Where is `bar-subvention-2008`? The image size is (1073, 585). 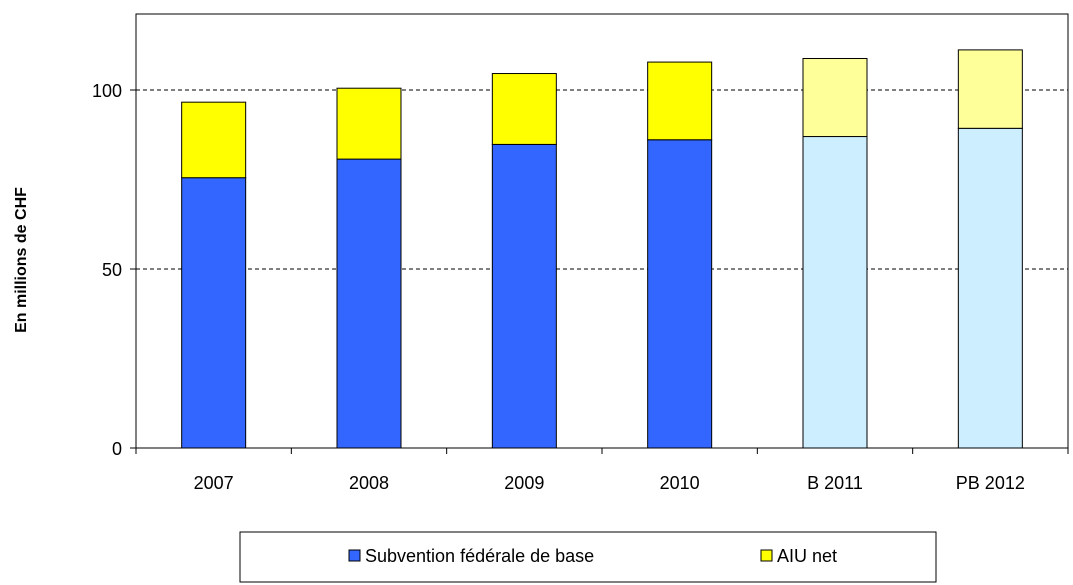 bar-subvention-2008 is located at coordinates (369, 303).